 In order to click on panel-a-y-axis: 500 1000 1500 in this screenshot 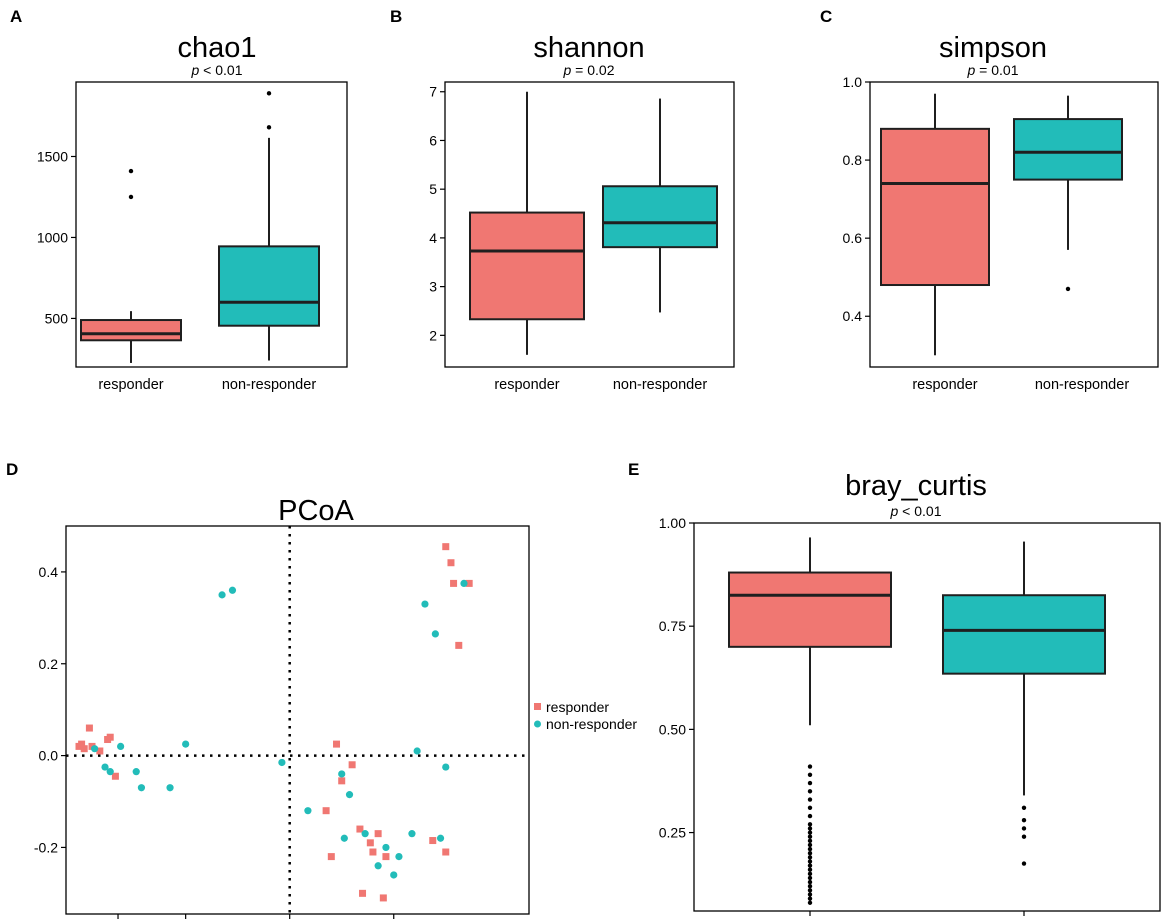, I will do `click(56, 237)`.